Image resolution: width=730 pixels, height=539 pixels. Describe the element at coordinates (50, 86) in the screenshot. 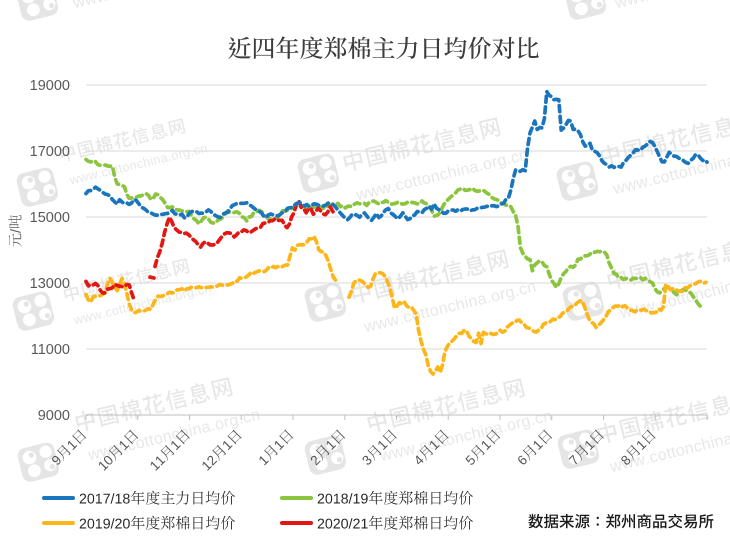

I see `svg-text: 19000` at that location.